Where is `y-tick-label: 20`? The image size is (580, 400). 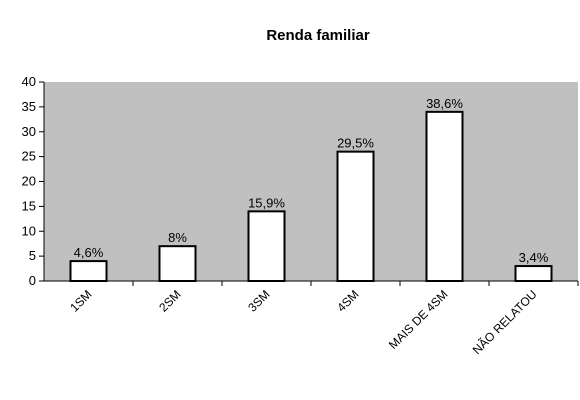
y-tick-label: 20 is located at coordinates (29, 181).